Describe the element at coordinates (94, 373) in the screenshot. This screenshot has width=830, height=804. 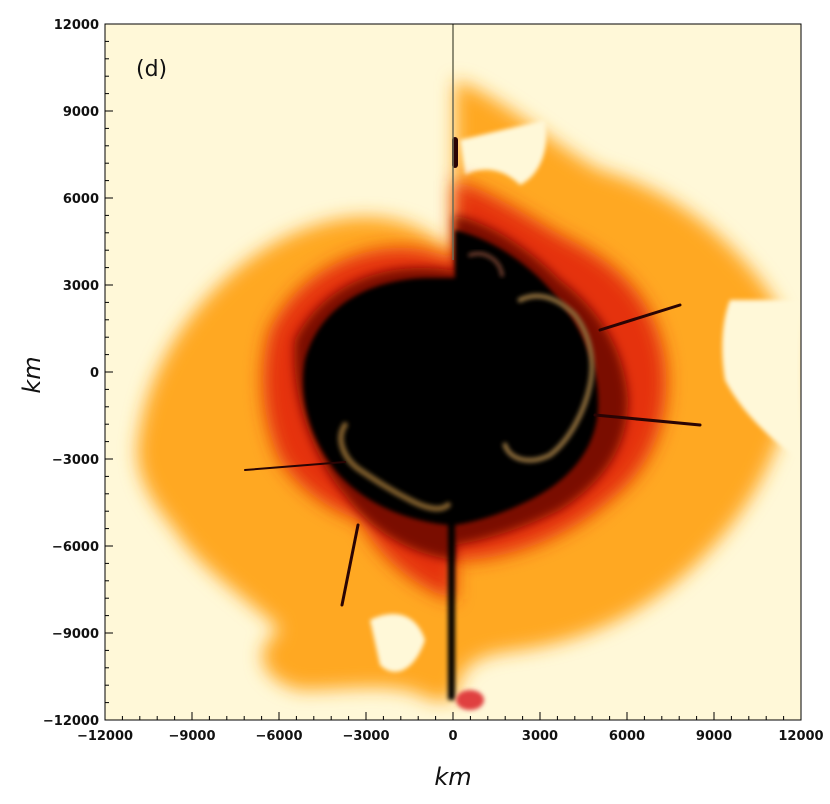
I see `y-tick-label: 0` at that location.